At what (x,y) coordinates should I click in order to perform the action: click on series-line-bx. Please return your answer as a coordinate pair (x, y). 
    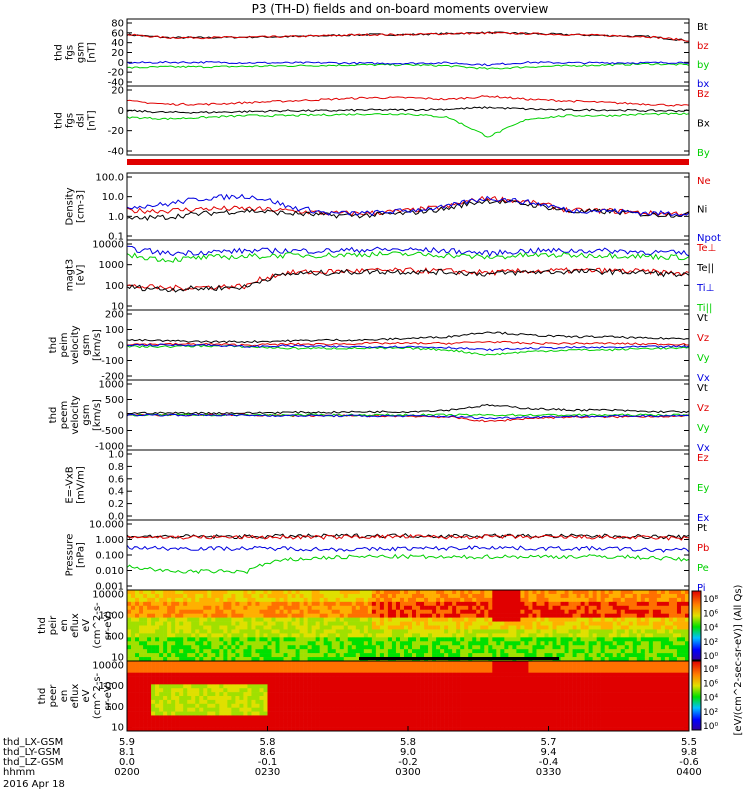
    Looking at the image, I should click on (408, 110).